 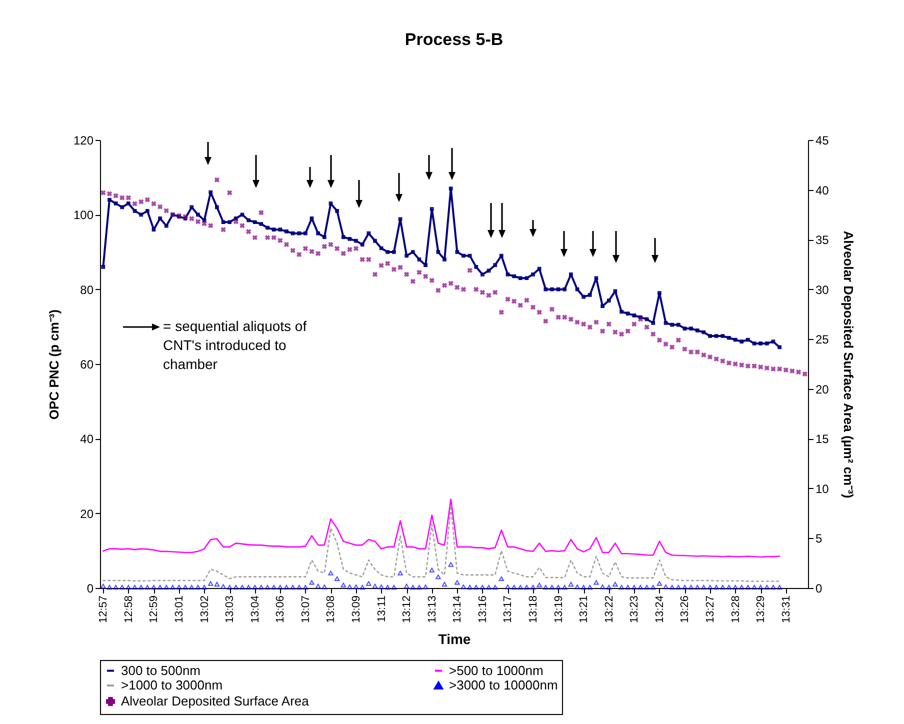 What do you see at coordinates (736, 610) in the screenshot?
I see `x-tick-label: 13:28` at bounding box center [736, 610].